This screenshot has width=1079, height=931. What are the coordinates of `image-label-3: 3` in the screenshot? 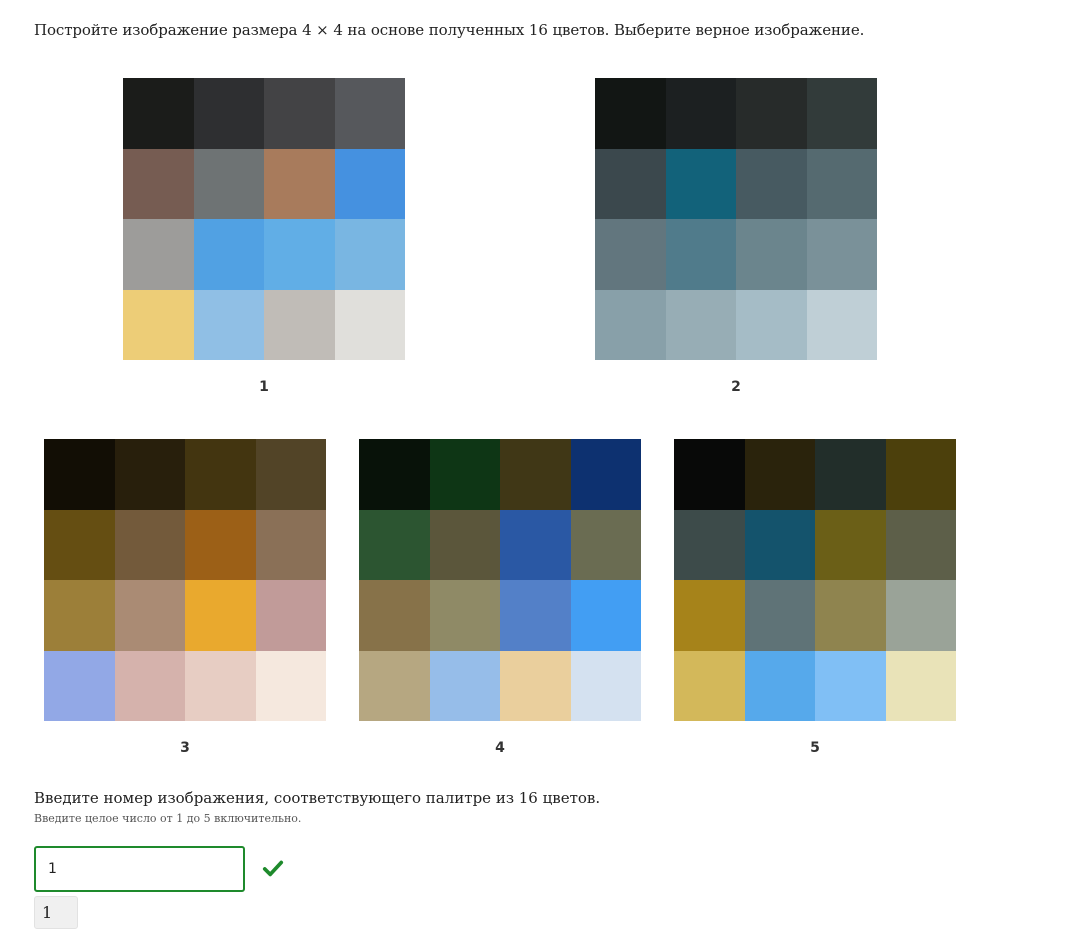 It's located at (185, 748).